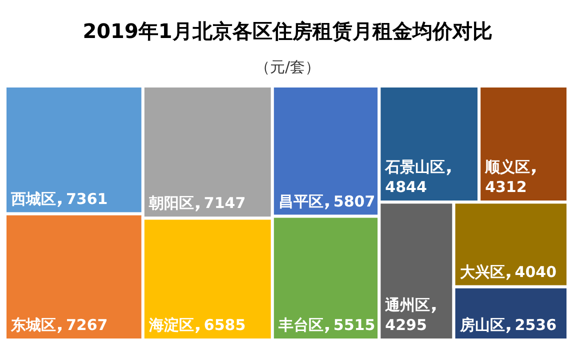 The image size is (575, 348). I want to click on category-label: 西城区, so click(33, 199).